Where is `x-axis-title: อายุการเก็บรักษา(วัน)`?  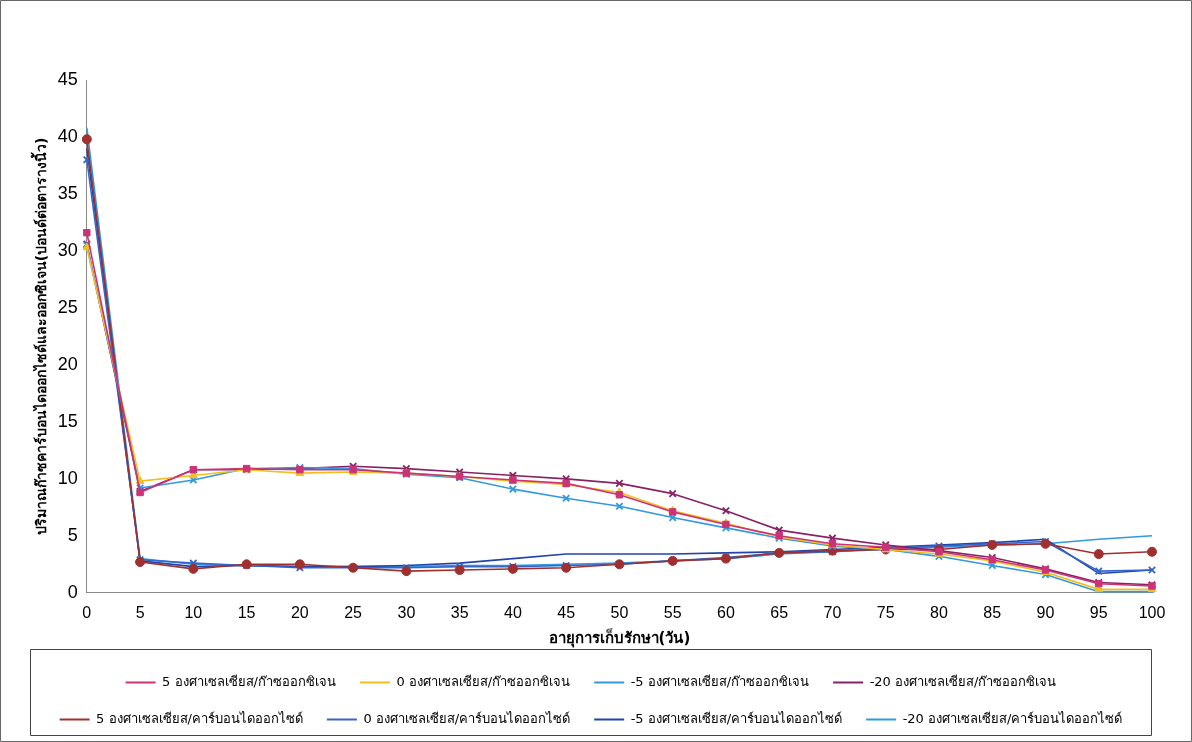 x-axis-title: อายุการเก็บรักษา(วัน) is located at coordinates (619, 637).